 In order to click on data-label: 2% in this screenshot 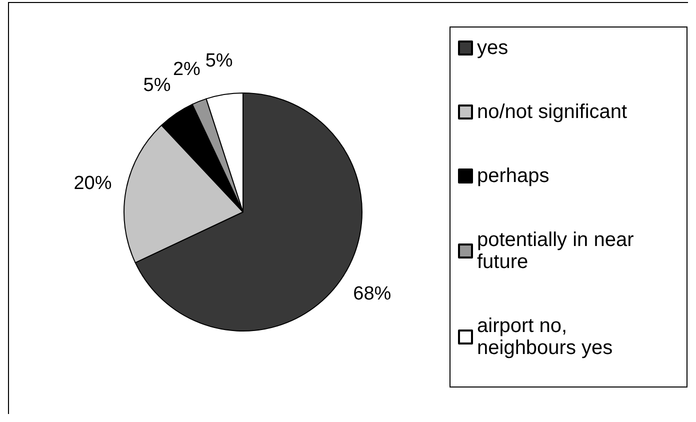, I will do `click(186, 69)`.